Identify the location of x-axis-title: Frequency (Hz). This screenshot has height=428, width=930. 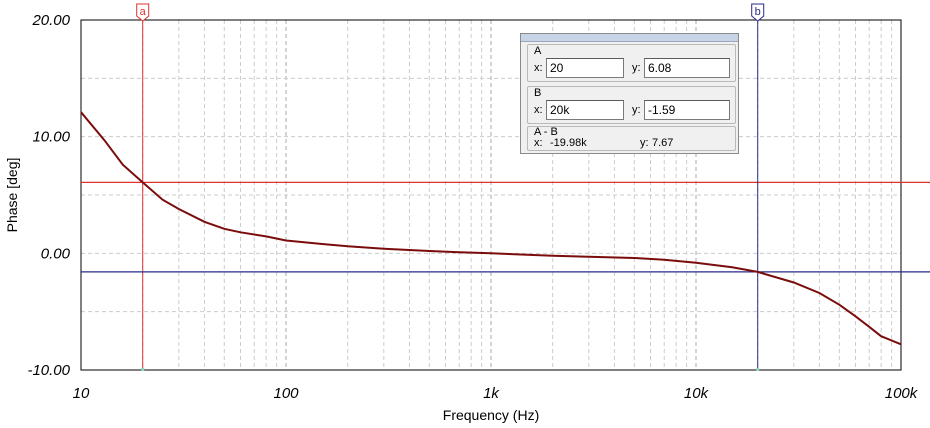
(491, 415).